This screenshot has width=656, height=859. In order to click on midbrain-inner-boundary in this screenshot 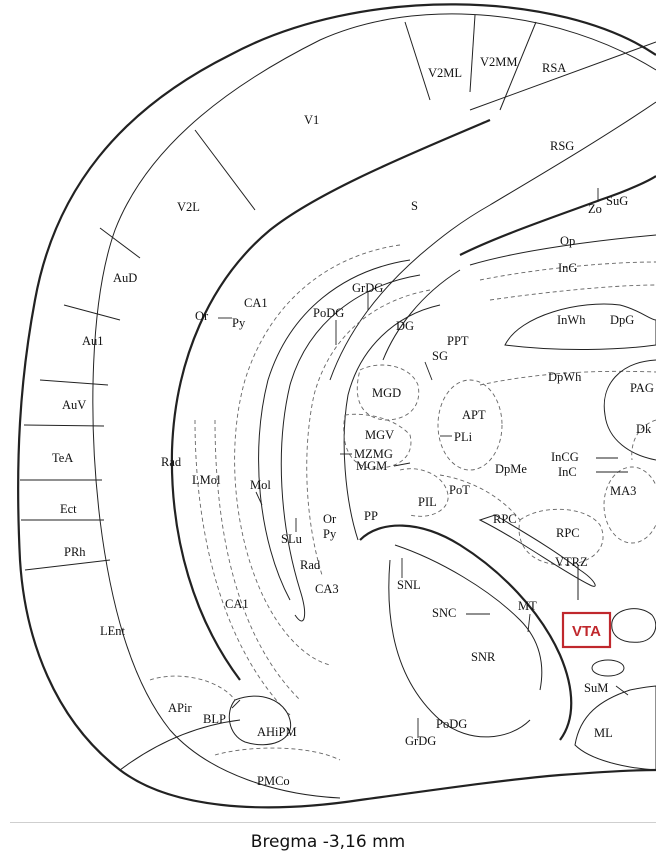, I will do `click(421, 315)`.